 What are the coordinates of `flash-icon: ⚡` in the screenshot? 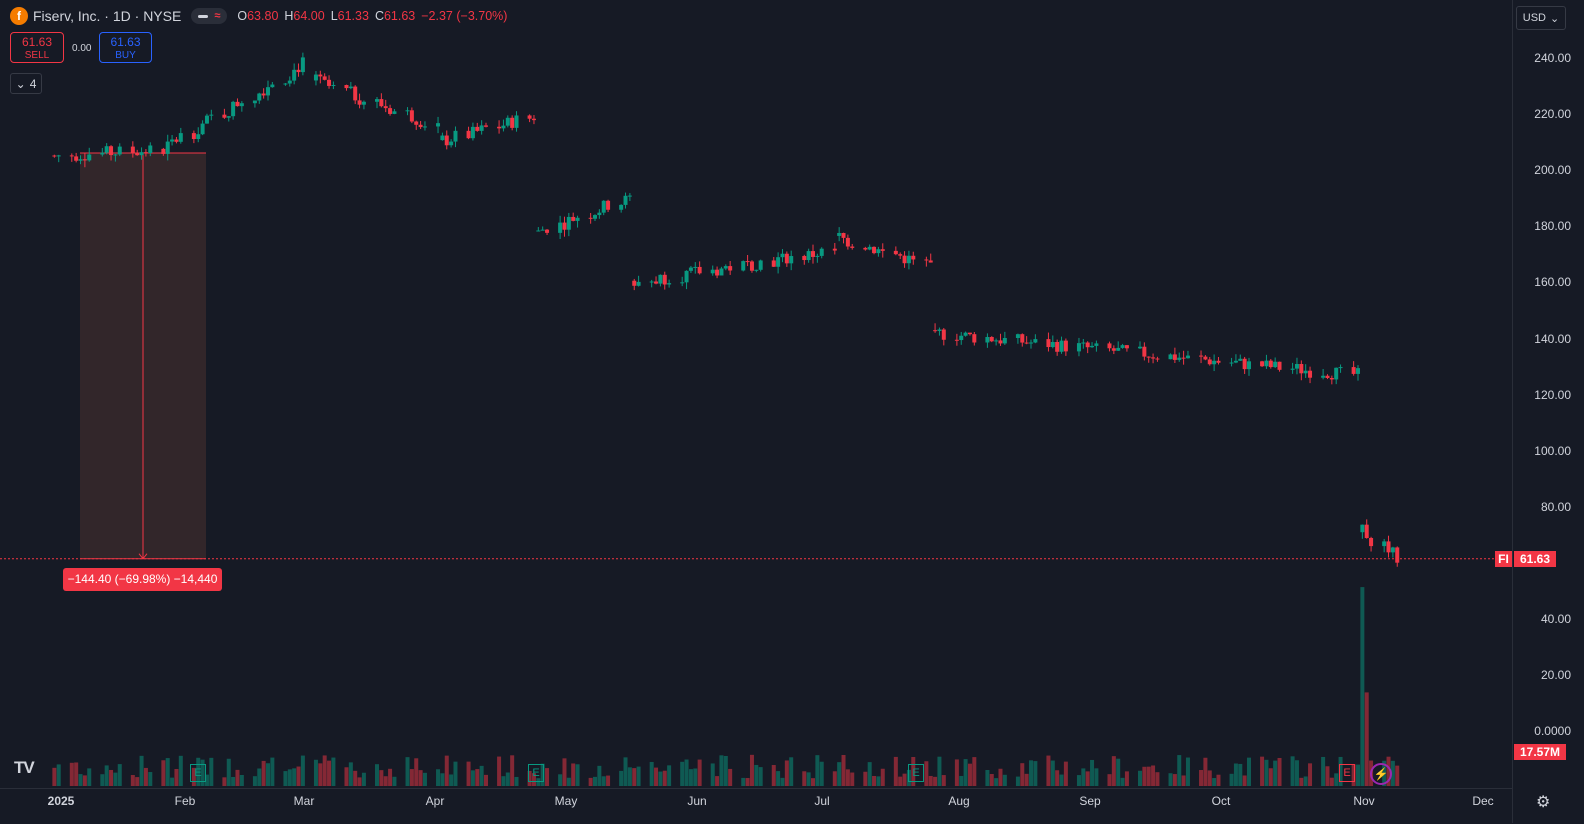 It's located at (1381, 774).